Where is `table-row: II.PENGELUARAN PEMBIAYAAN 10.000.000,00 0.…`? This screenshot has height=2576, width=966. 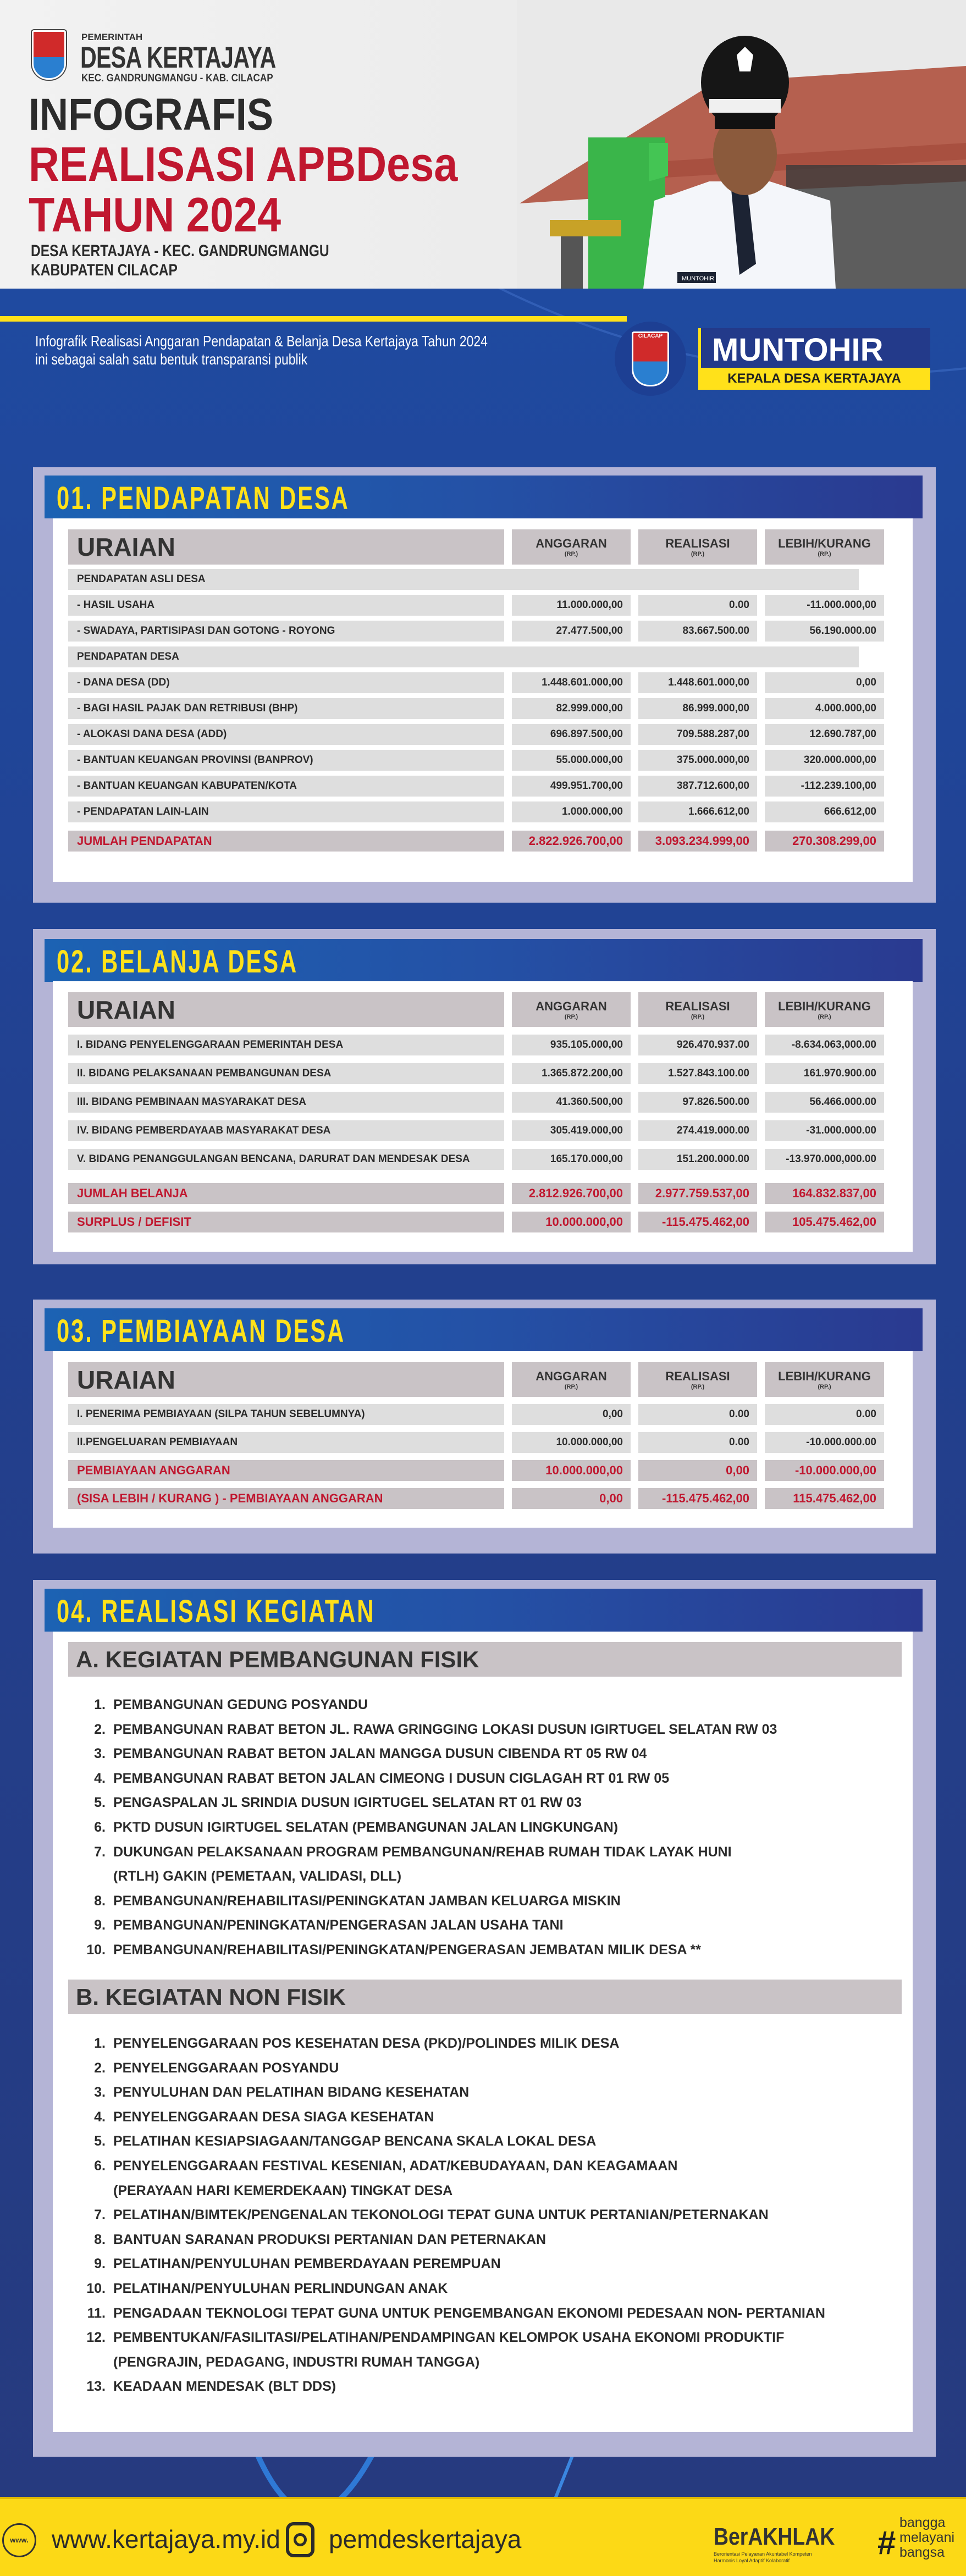
table-row: II.PENGELUARAN PEMBIAYAAN 10.000.000,00 0.… is located at coordinates (485, 1442).